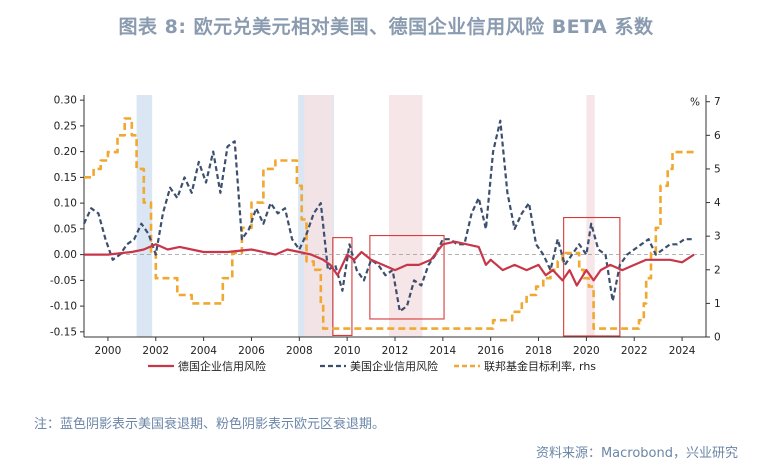 Image resolution: width=772 pixels, height=473 pixels. I want to click on y2-tick-label-4: 3, so click(717, 237).